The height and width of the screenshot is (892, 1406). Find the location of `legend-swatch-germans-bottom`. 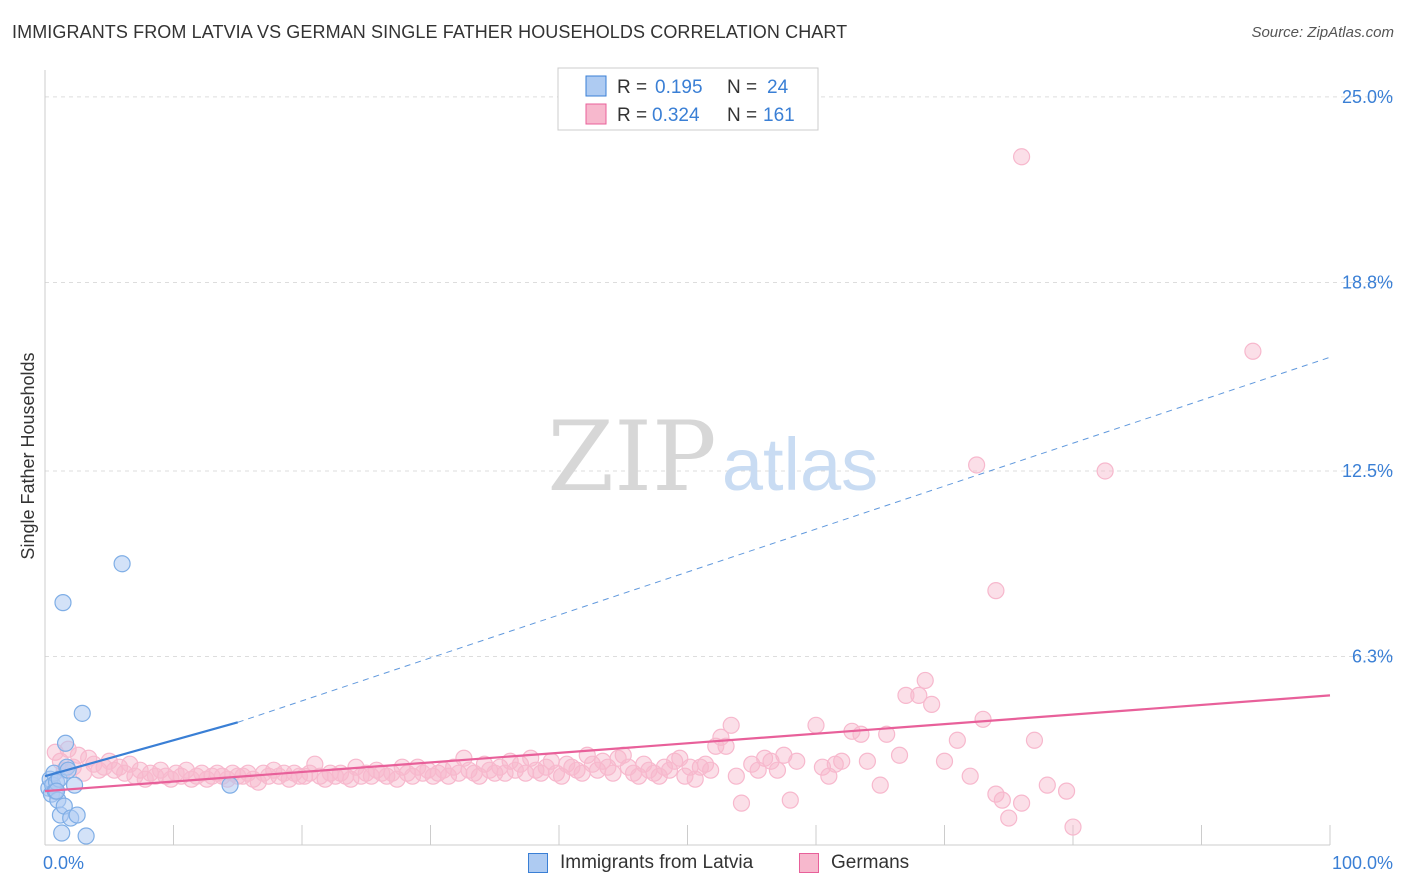

legend-swatch-germans-bottom is located at coordinates (809, 863).